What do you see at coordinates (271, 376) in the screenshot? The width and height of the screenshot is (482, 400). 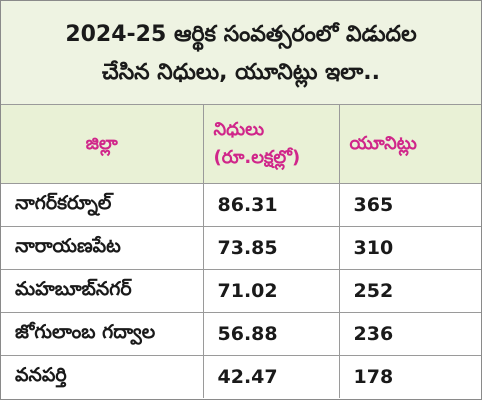 I see `funds-cell: 42.47` at bounding box center [271, 376].